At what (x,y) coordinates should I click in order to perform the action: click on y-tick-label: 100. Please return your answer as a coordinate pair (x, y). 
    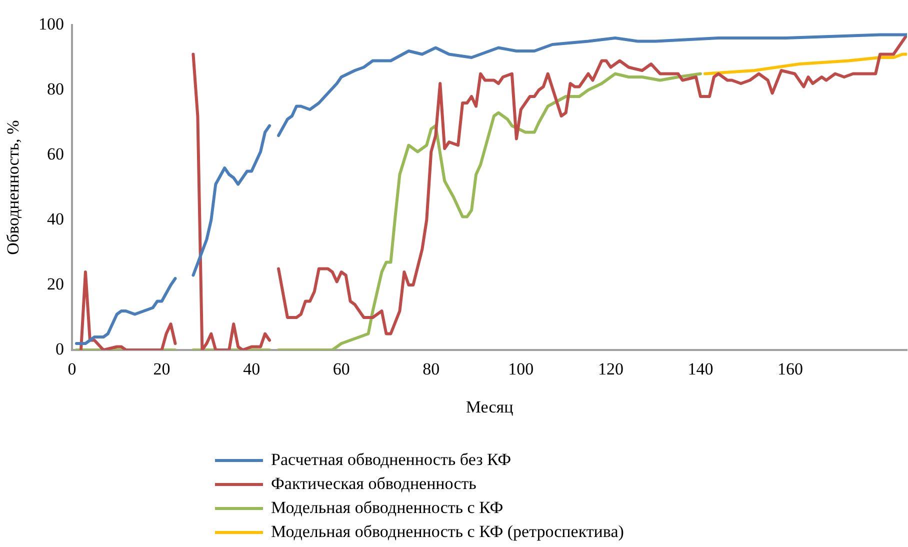
    Looking at the image, I should click on (51, 24).